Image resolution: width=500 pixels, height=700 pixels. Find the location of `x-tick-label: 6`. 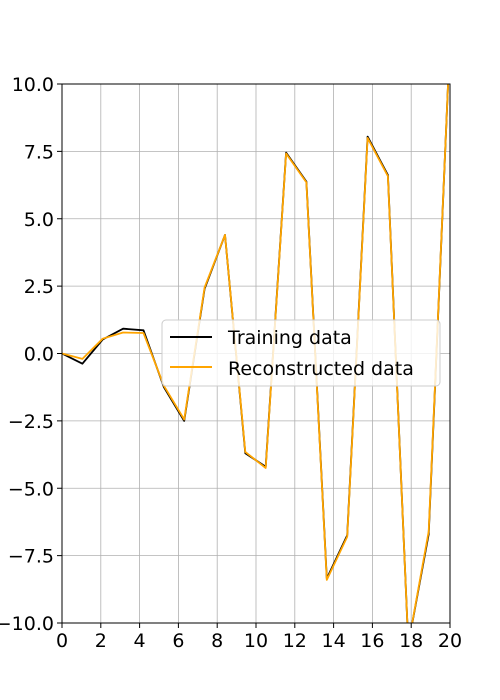

x-tick-label: 6 is located at coordinates (178, 641).